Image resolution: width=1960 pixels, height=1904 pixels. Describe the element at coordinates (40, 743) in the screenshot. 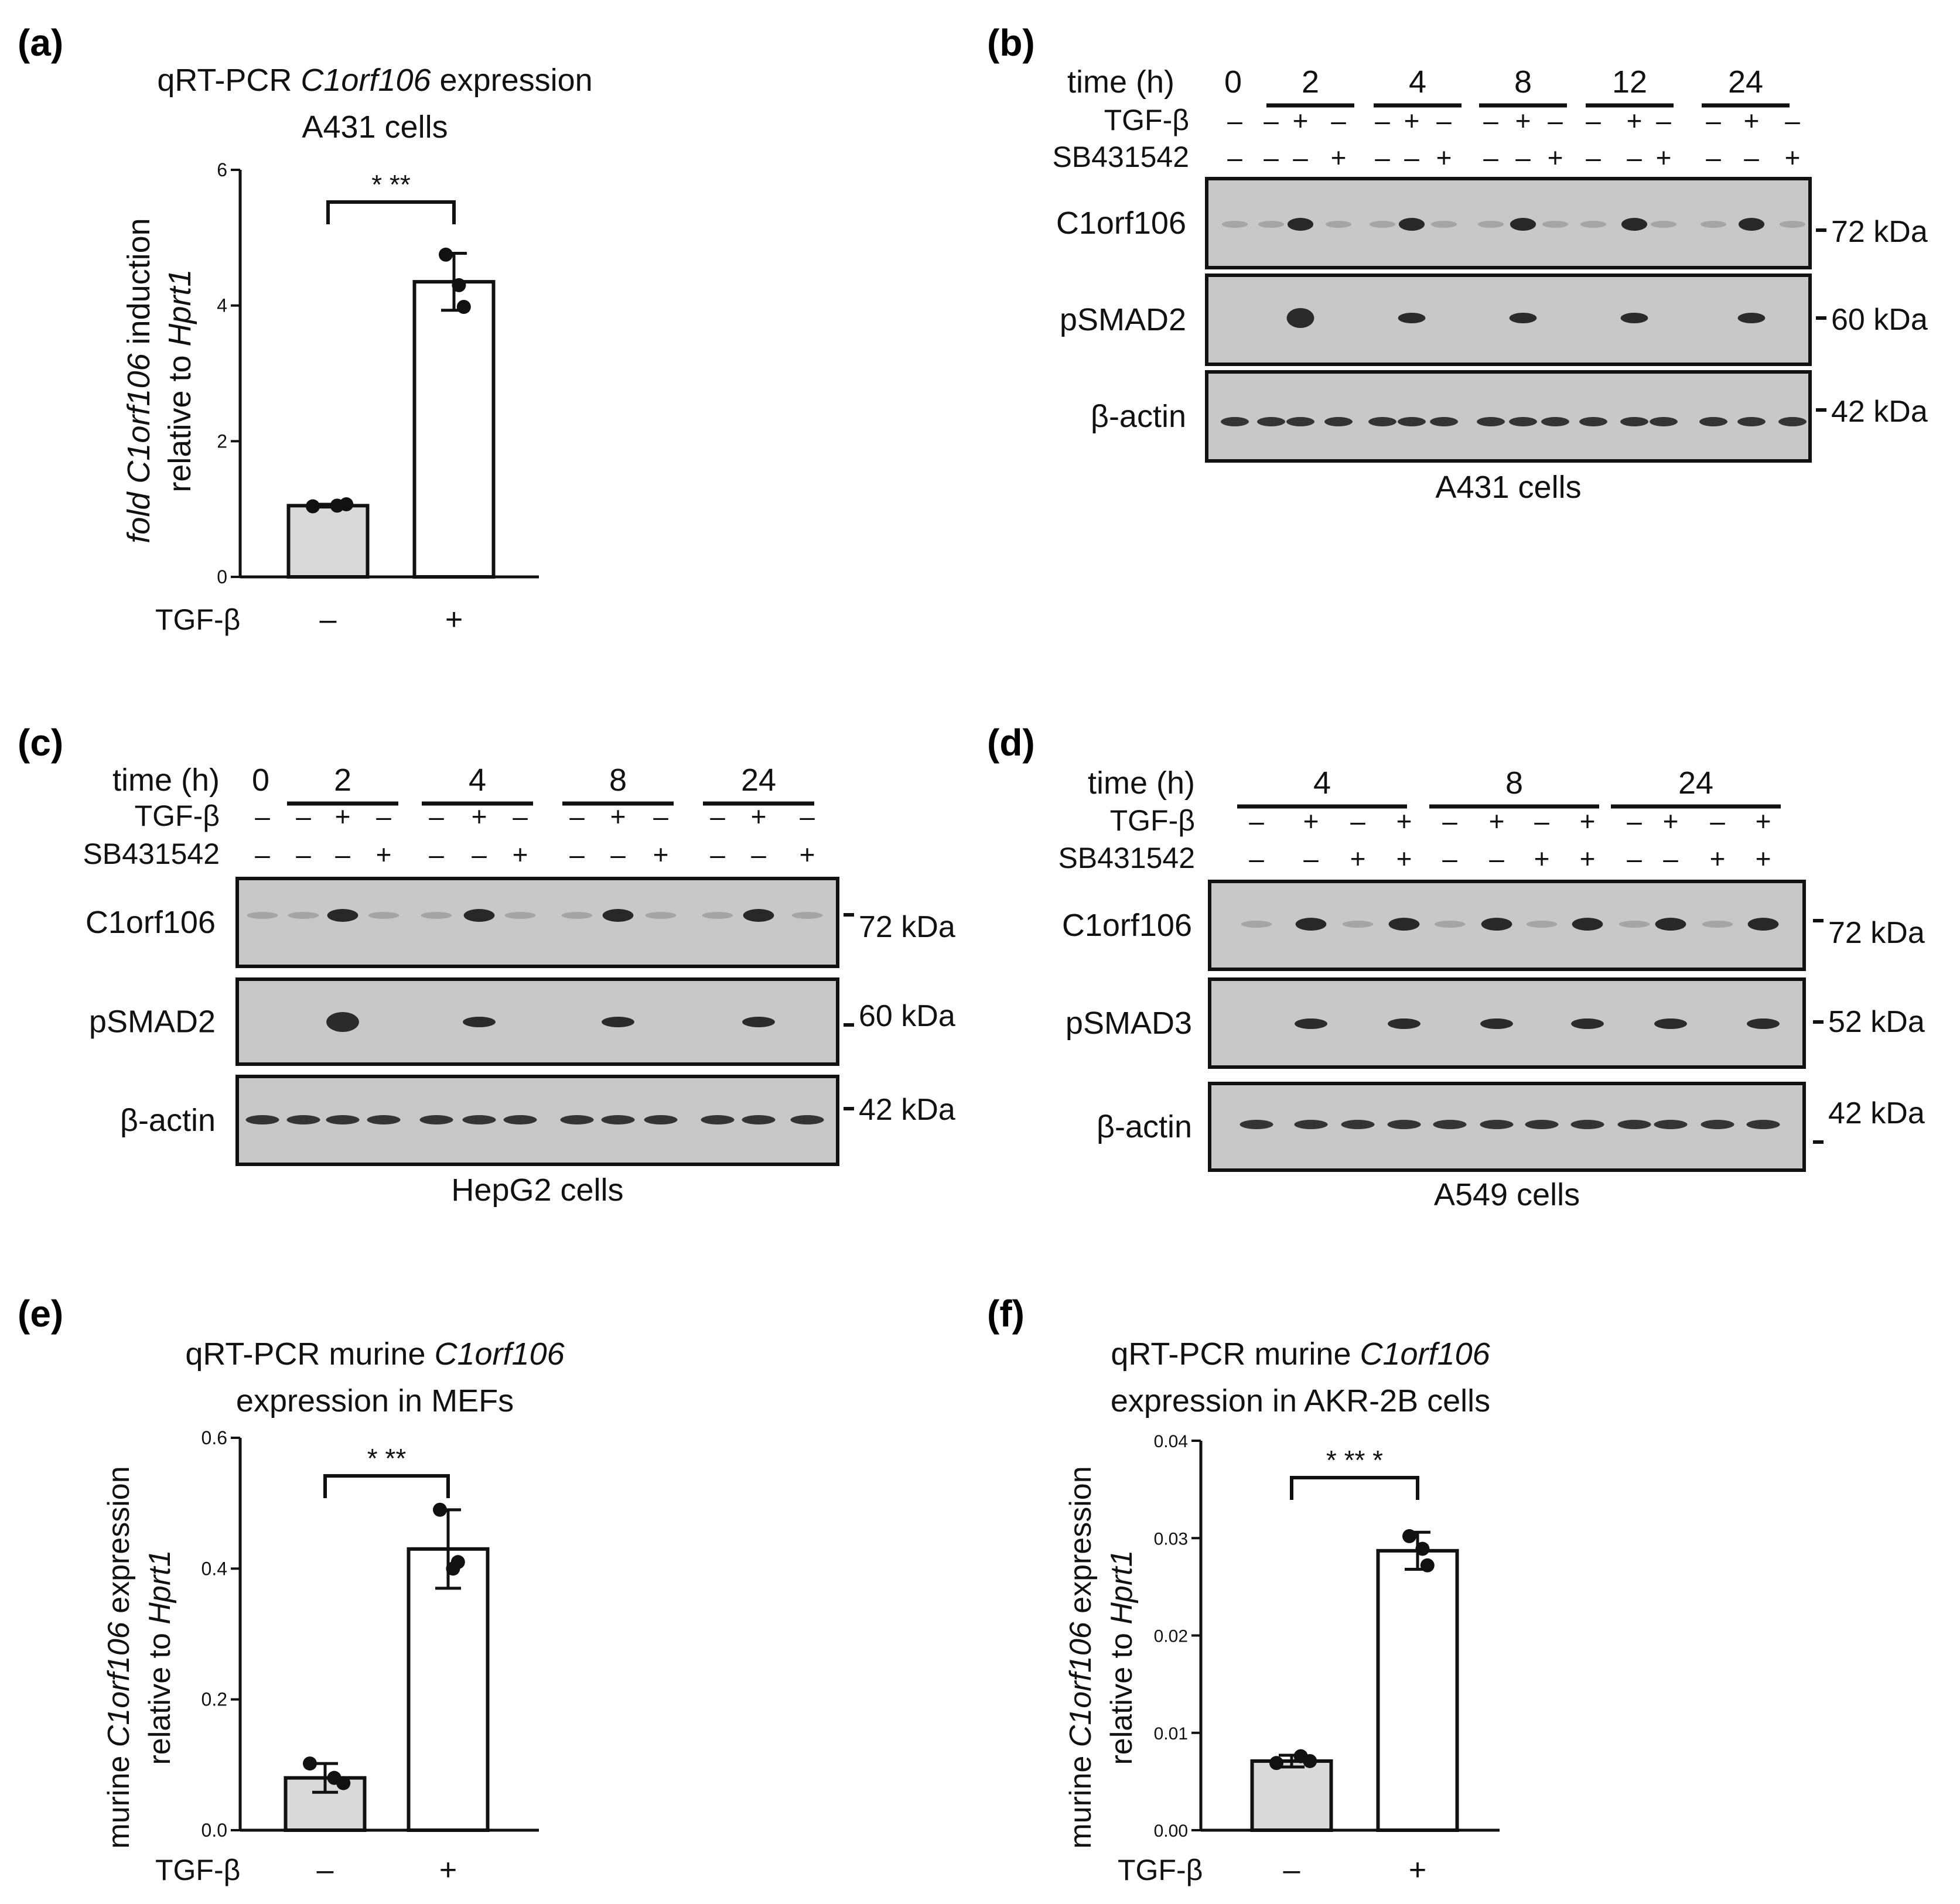

I see `panel-letter: (c)` at that location.